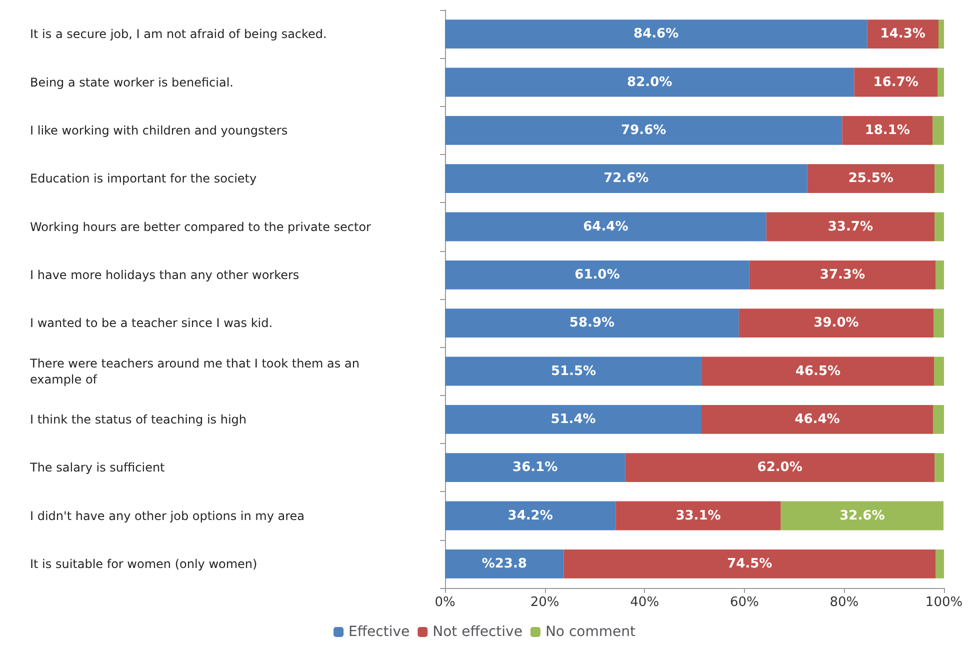  What do you see at coordinates (477, 632) in the screenshot?
I see `legend-label: Not effective` at bounding box center [477, 632].